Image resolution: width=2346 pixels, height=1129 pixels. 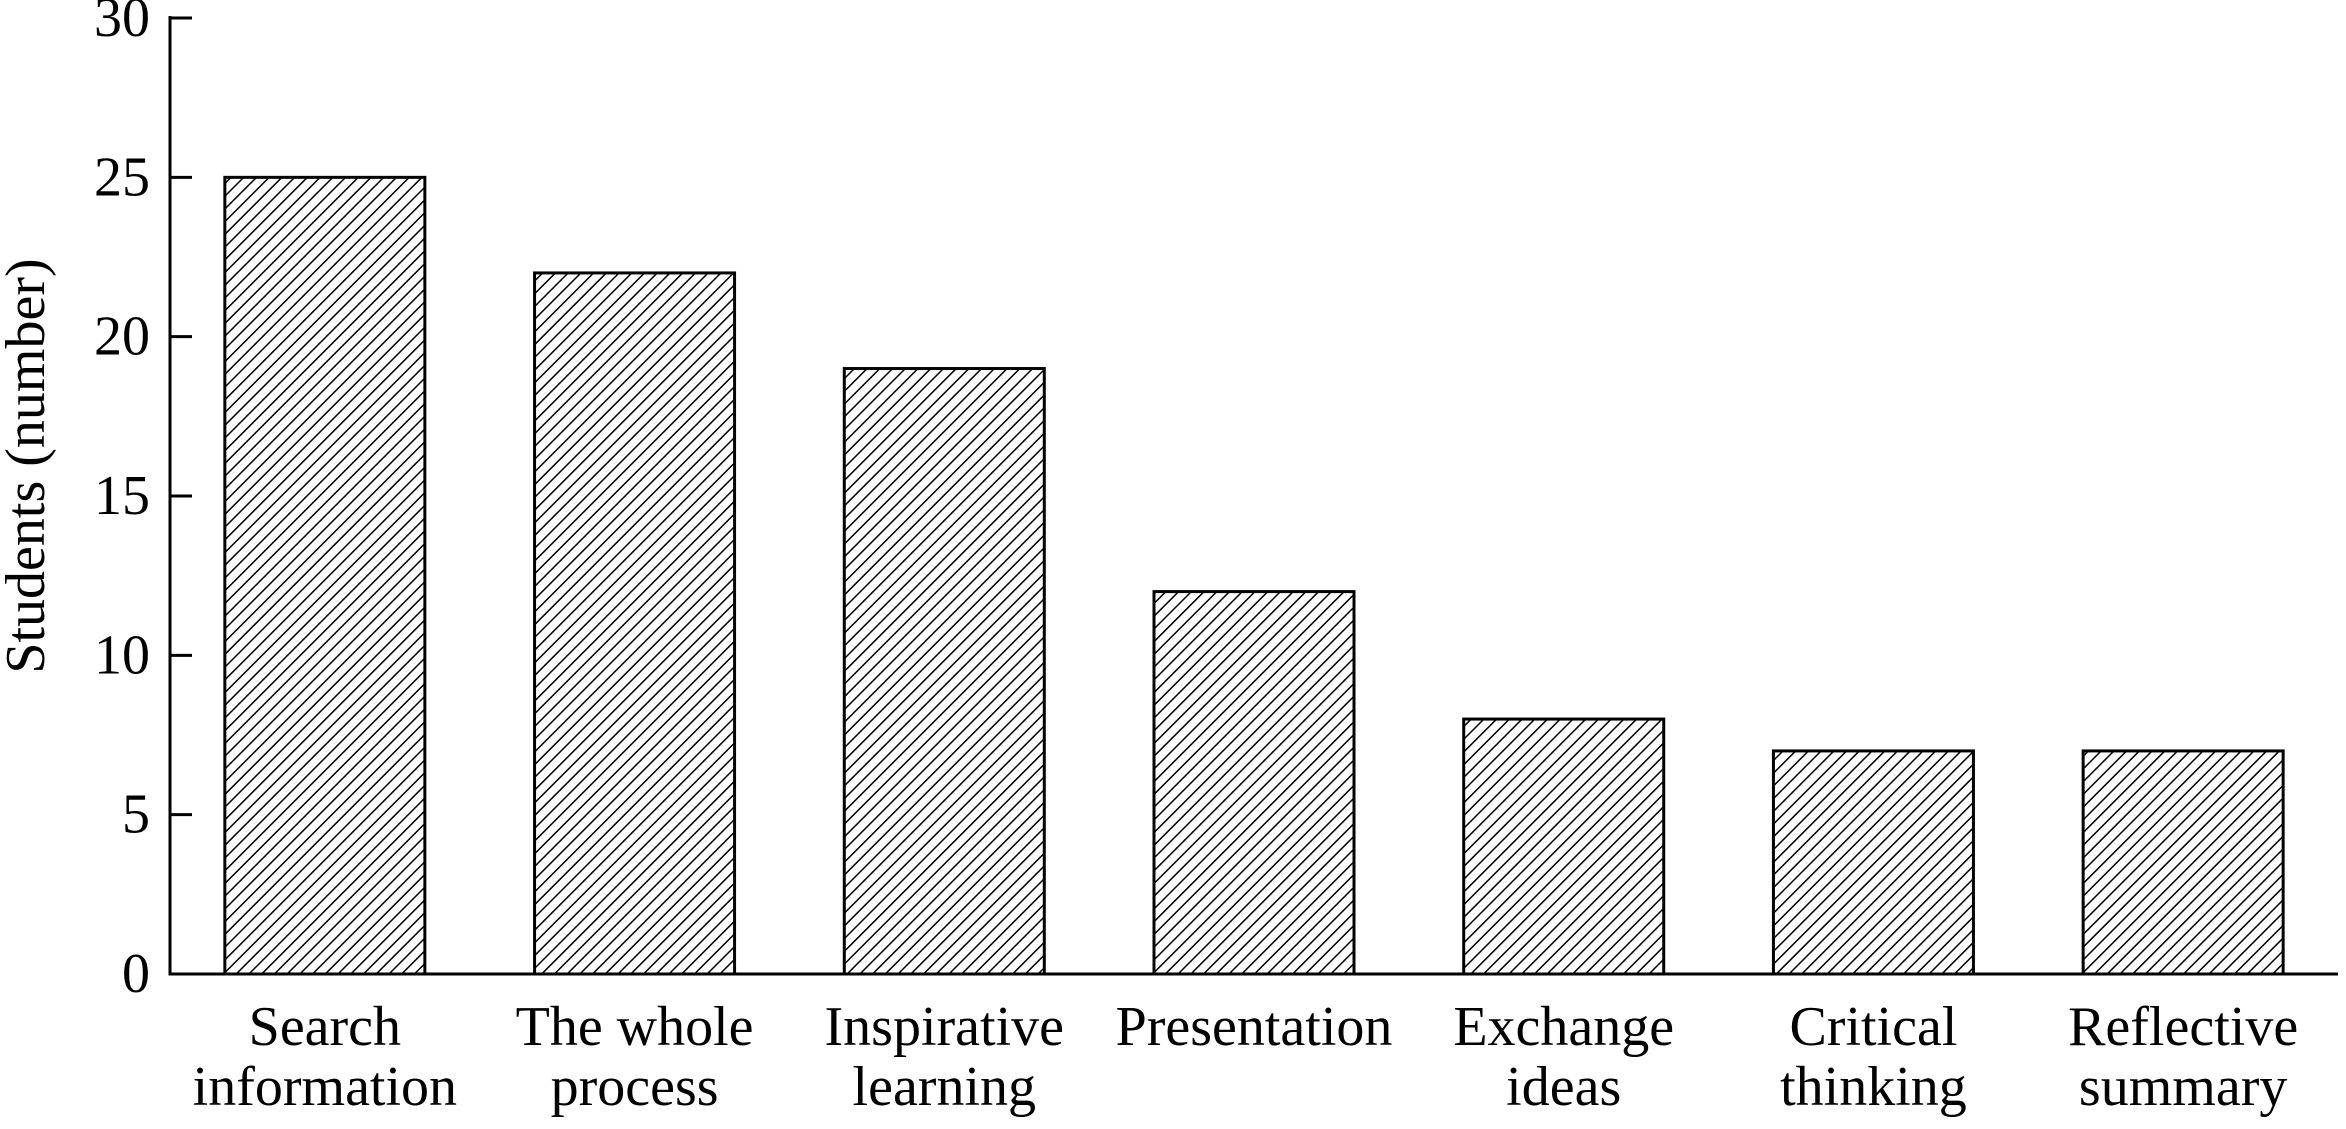 What do you see at coordinates (28, 465) in the screenshot?
I see `y-axis-title: Students (number)` at bounding box center [28, 465].